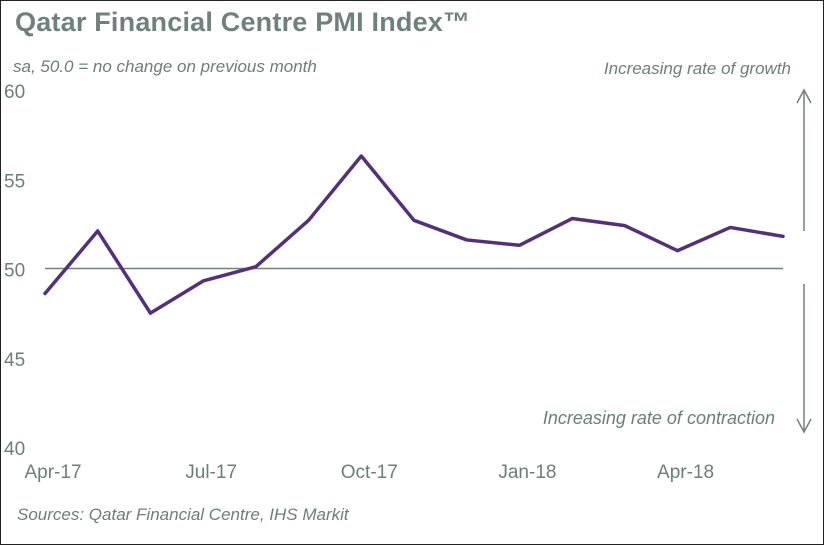 This screenshot has width=824, height=545. Describe the element at coordinates (527, 472) in the screenshot. I see `x-tick-label: Jan-18` at that location.